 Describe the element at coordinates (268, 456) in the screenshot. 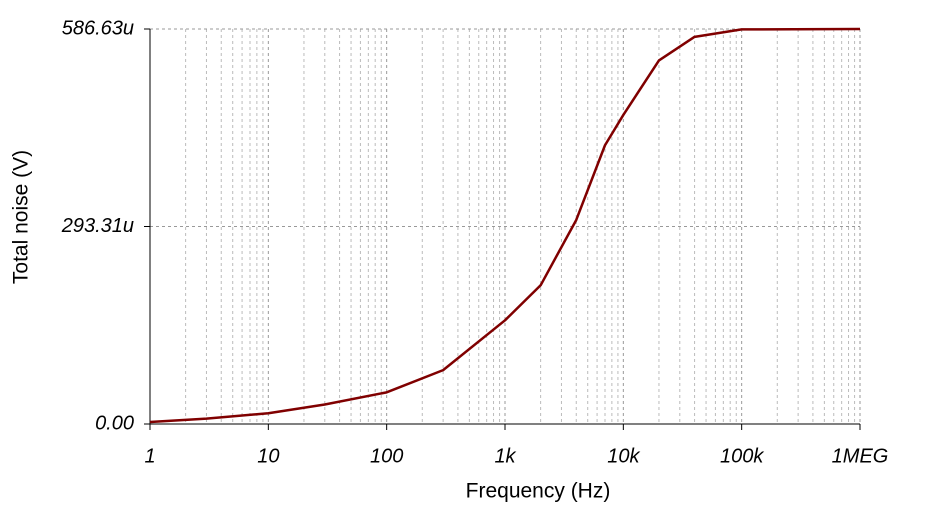

I see `x-tick-label: 10` at that location.